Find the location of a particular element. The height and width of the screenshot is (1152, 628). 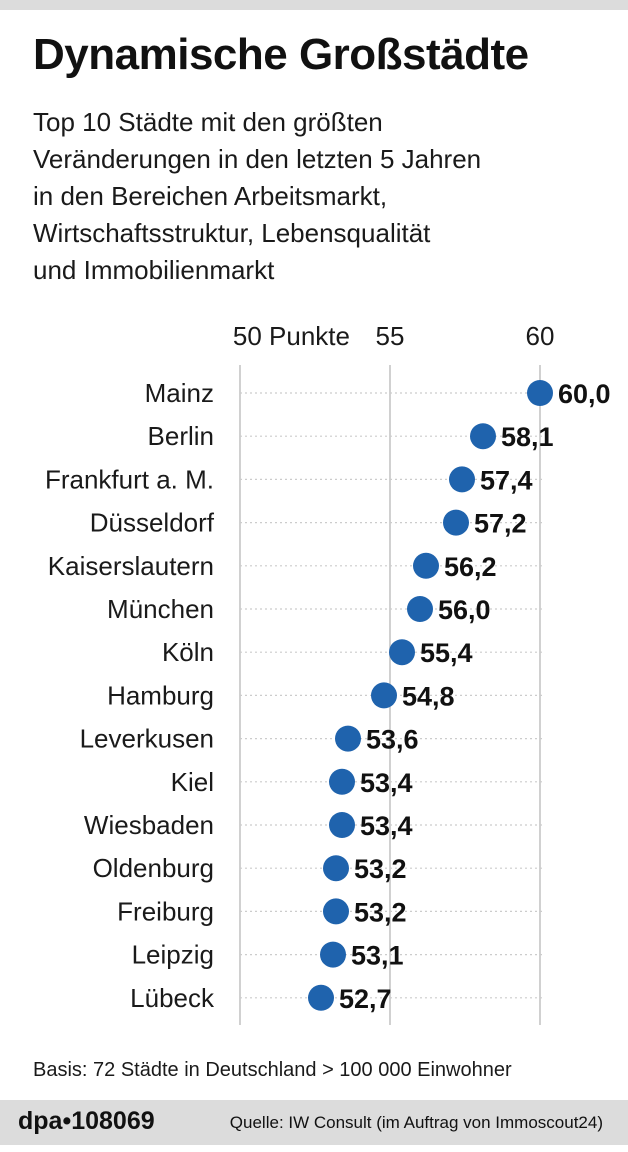

agency-id: dpa•108069 is located at coordinates (86, 1121).